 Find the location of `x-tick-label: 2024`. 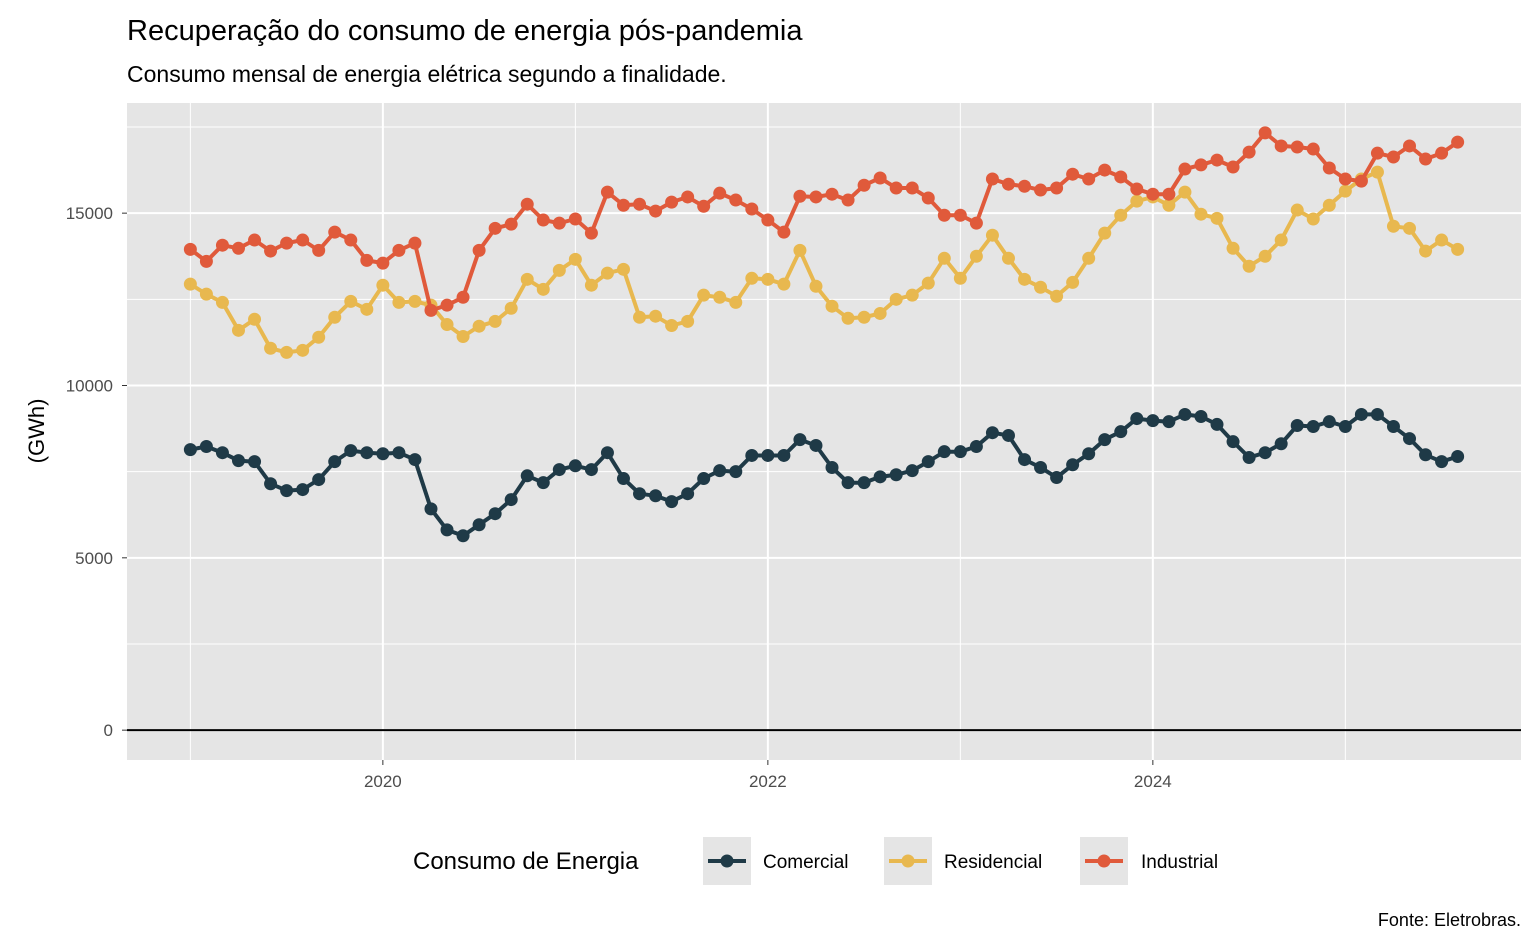

x-tick-label: 2024 is located at coordinates (1153, 781).